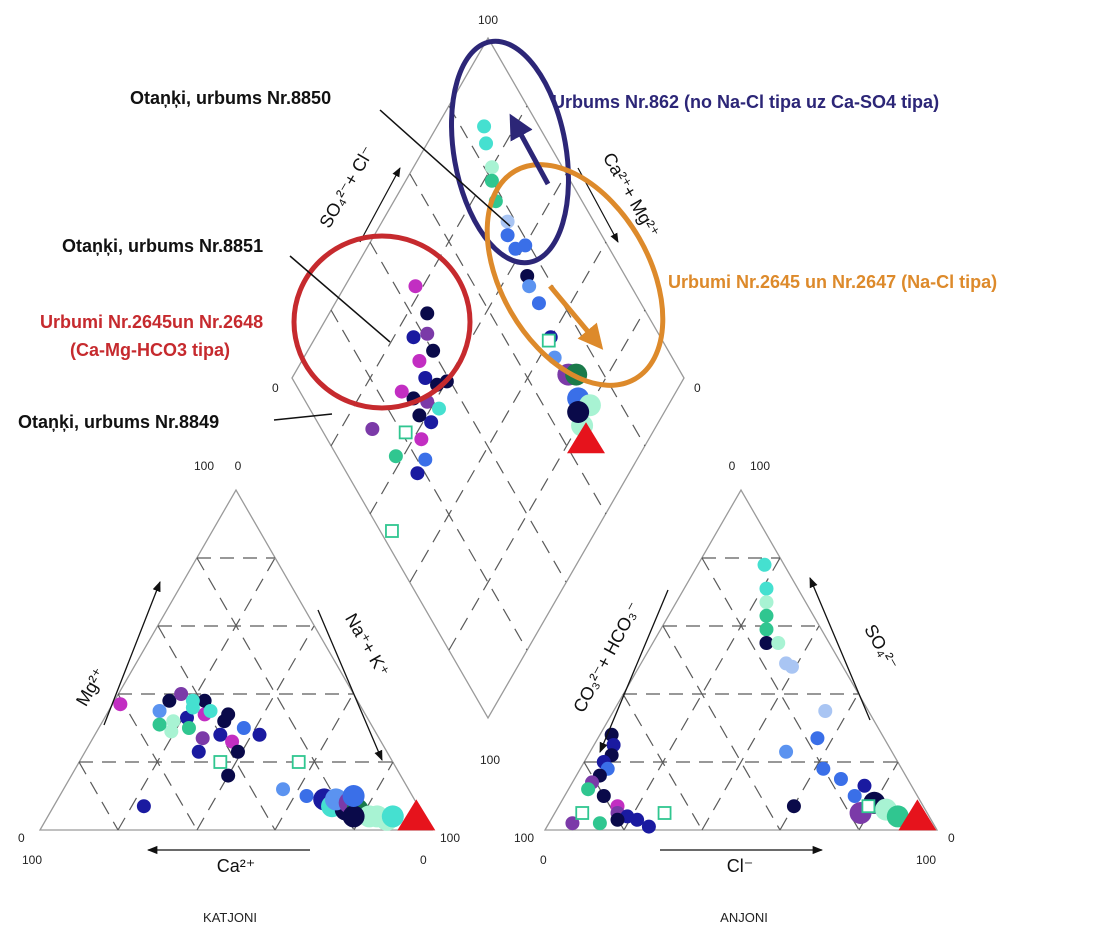 The height and width of the screenshot is (926, 1096). I want to click on diamond-tick-left: 0, so click(275, 388).